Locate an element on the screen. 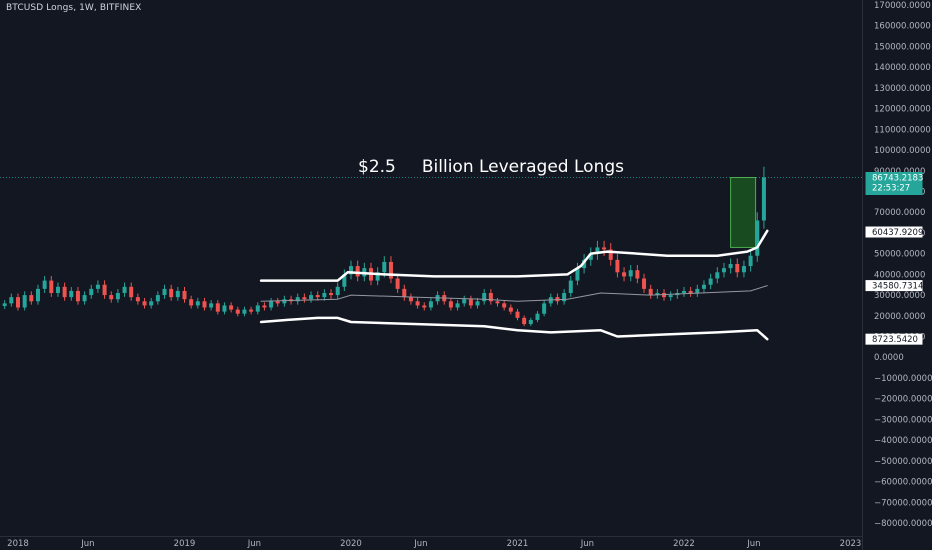  y-tick-label: 40000.0000 is located at coordinates (899, 275).